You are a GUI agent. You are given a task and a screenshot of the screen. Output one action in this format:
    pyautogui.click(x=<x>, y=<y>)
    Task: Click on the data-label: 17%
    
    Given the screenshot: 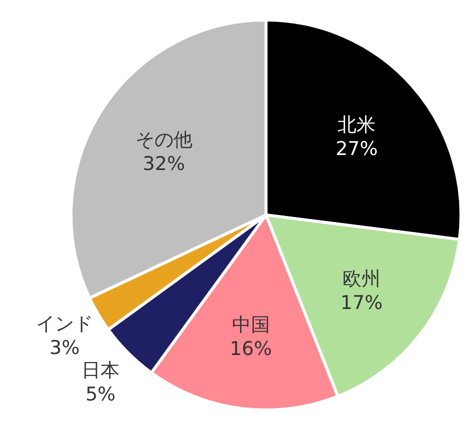 What is the action you would take?
    pyautogui.click(x=361, y=303)
    